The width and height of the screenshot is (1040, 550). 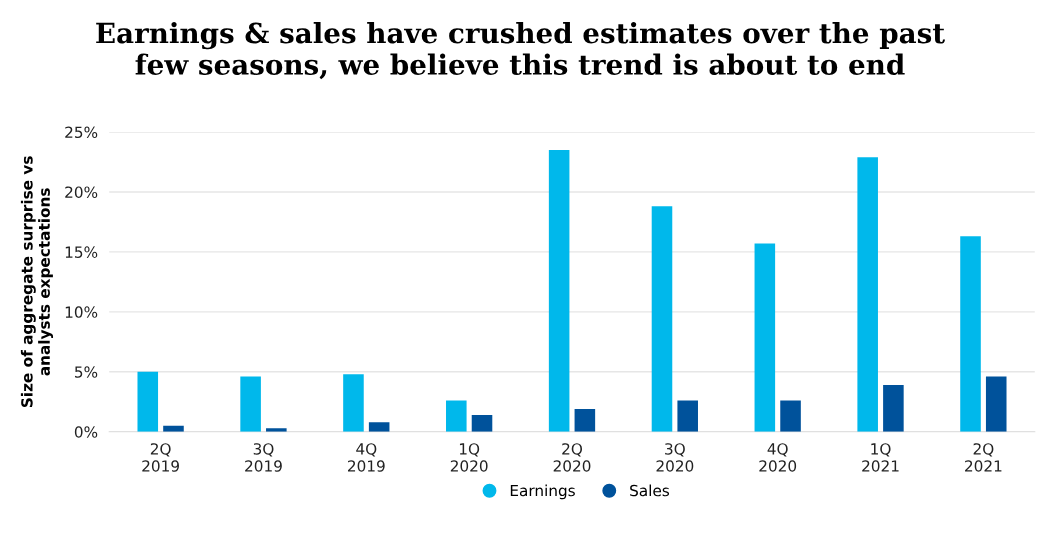 I want to click on y-tick-label: 5%, so click(x=86, y=372).